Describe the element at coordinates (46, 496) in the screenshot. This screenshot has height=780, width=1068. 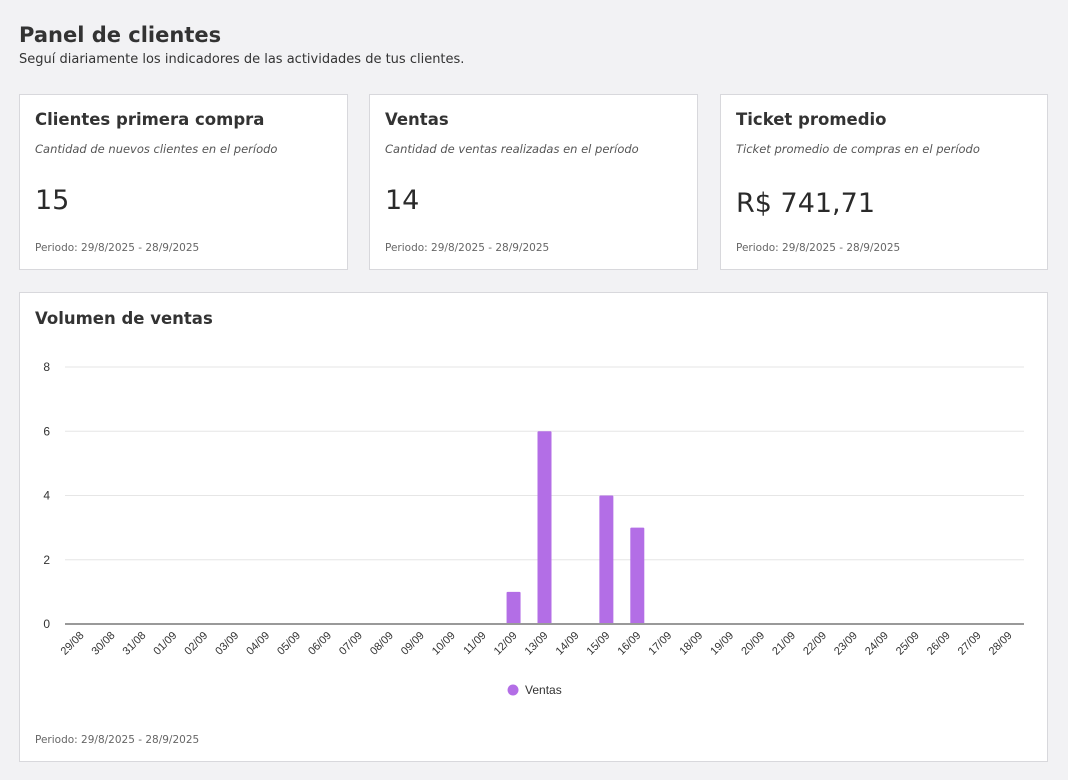
I see `y-tick-label: 4` at that location.